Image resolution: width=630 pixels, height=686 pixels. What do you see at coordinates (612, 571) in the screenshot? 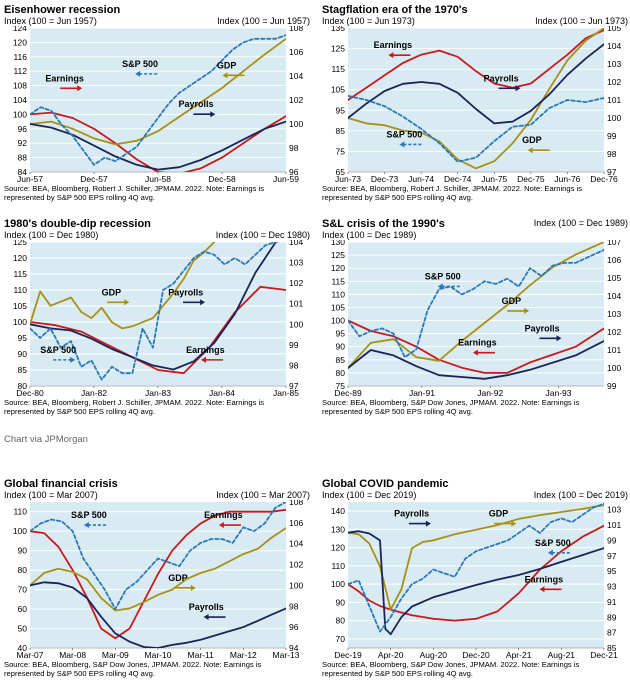
I see `y-right-tick-label: 95` at bounding box center [612, 571].